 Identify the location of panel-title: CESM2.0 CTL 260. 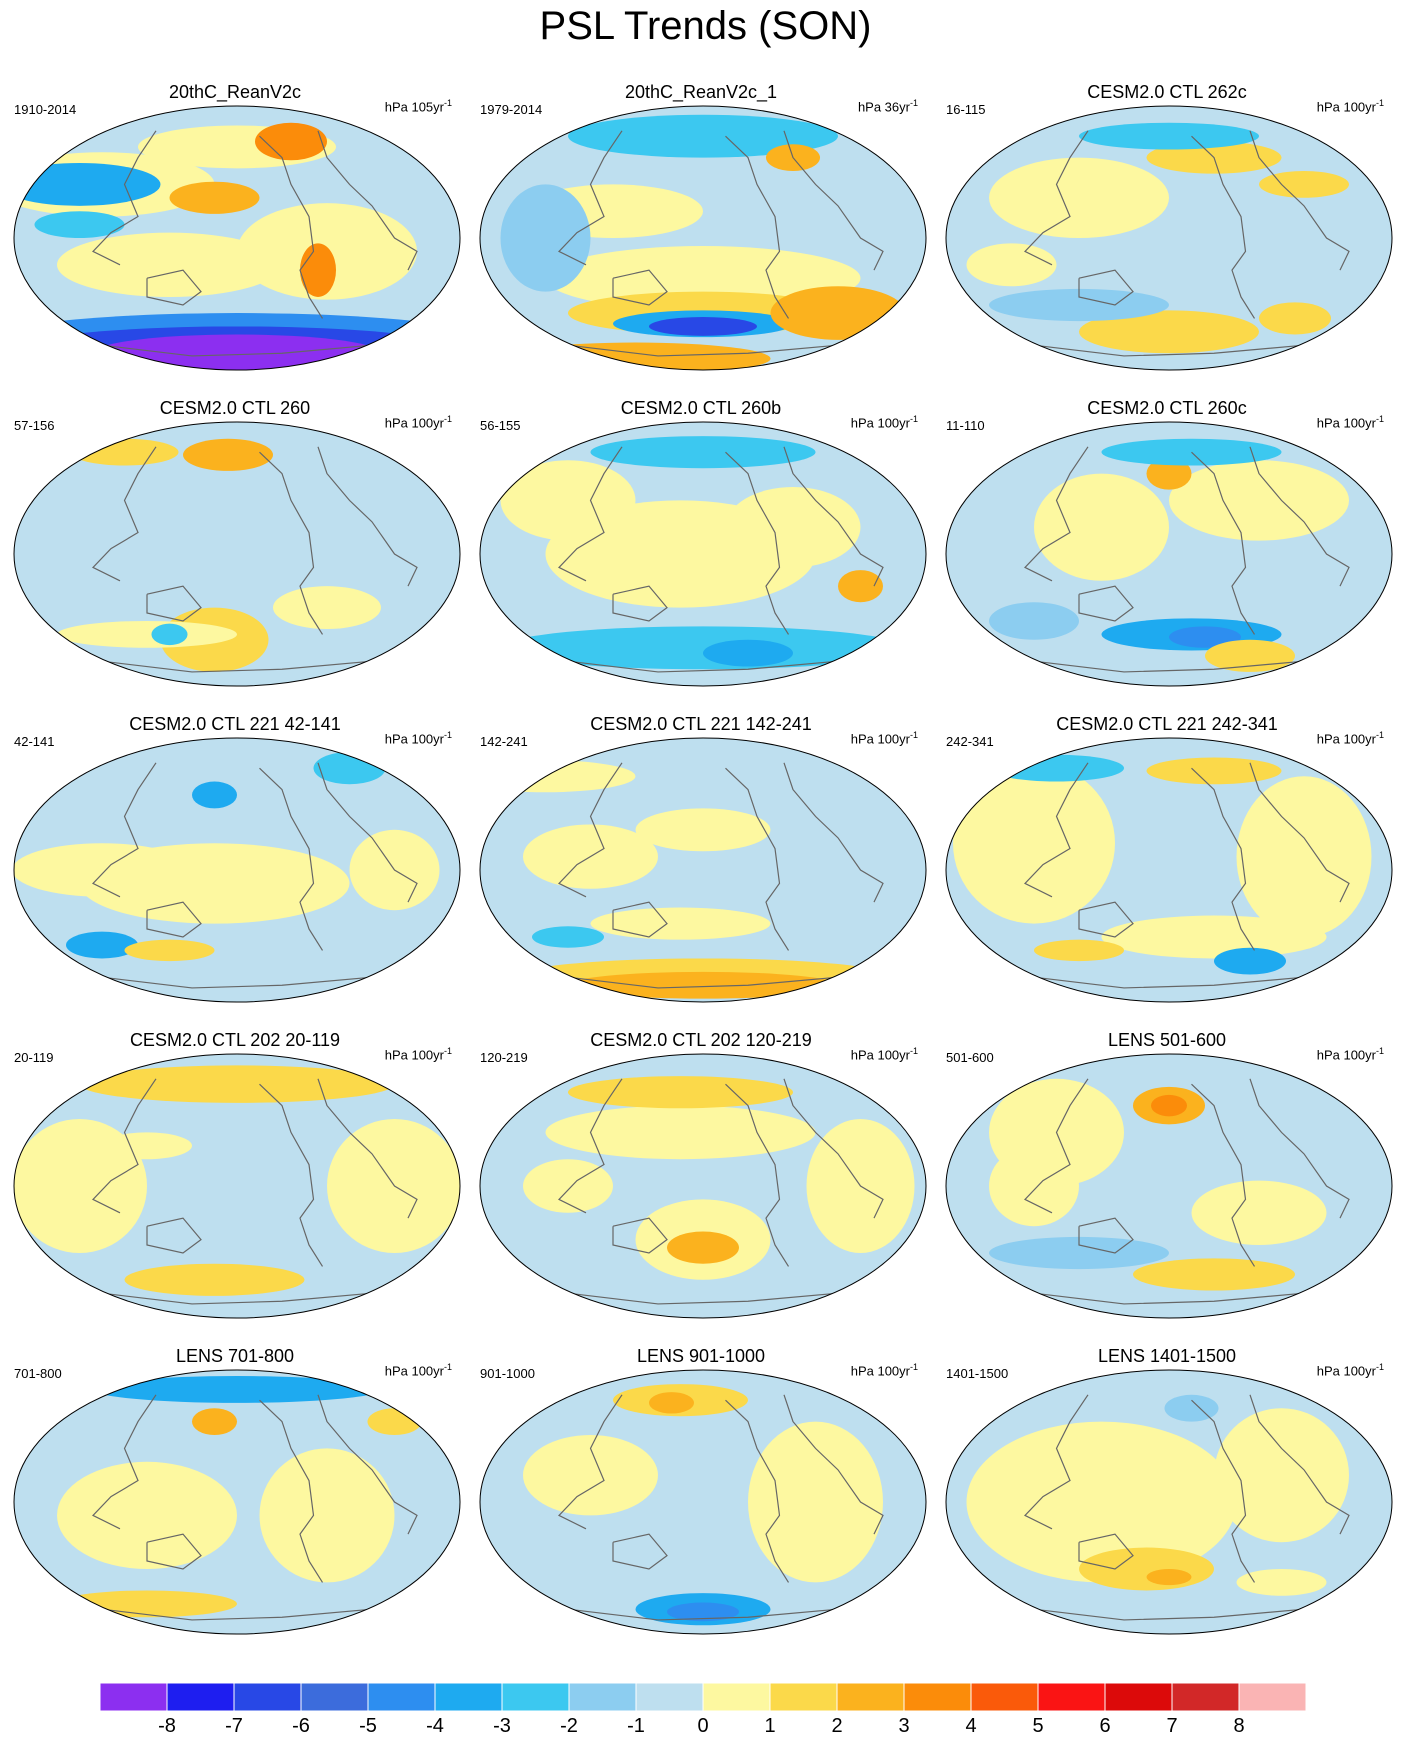
(235, 408).